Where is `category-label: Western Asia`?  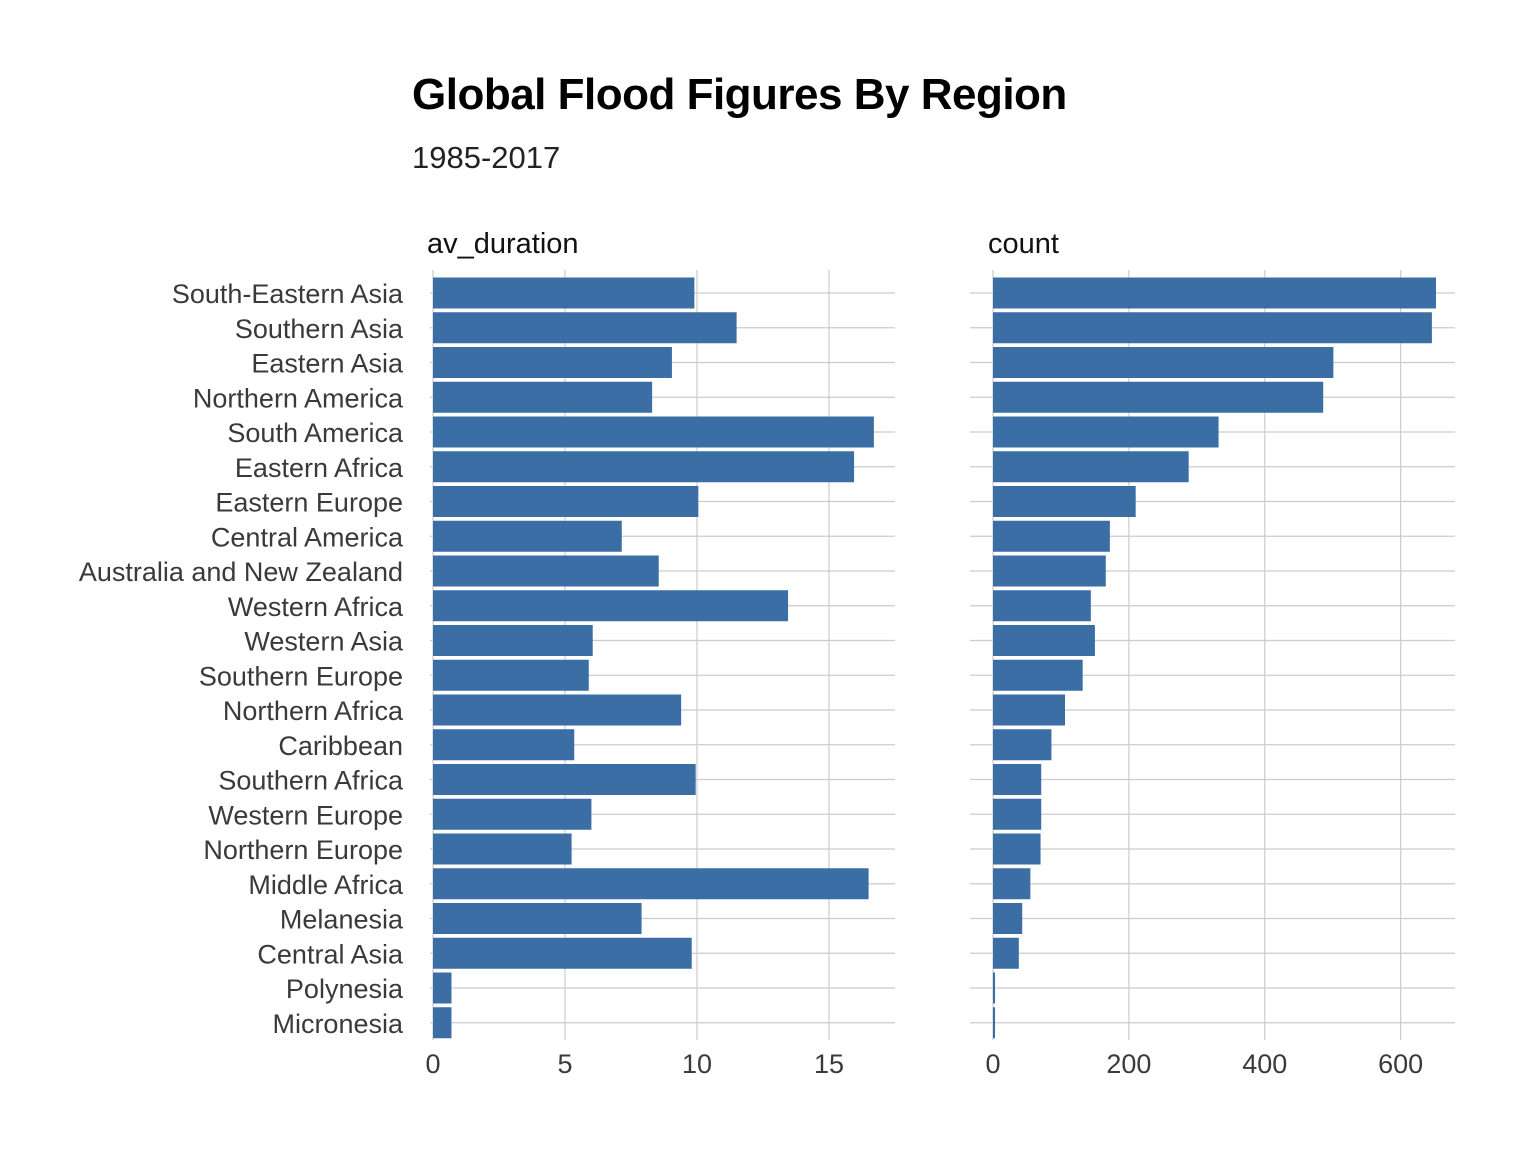 category-label: Western Asia is located at coordinates (324, 642).